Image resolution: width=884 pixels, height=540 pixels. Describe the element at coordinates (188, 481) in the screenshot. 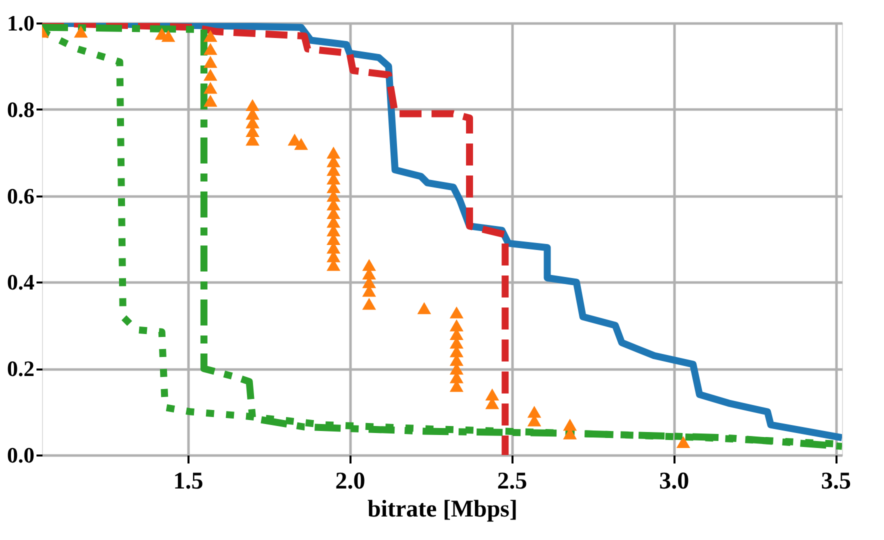

I see `x-tick-label: 1.5` at that location.